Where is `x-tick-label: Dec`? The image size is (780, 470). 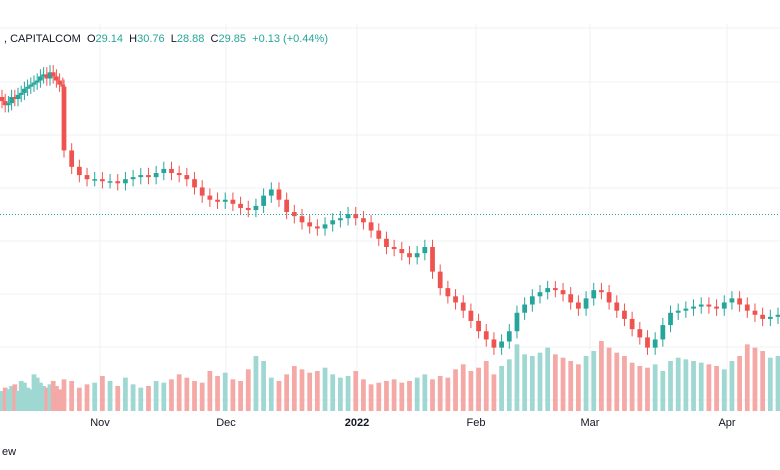 x-tick-label: Dec is located at coordinates (226, 423).